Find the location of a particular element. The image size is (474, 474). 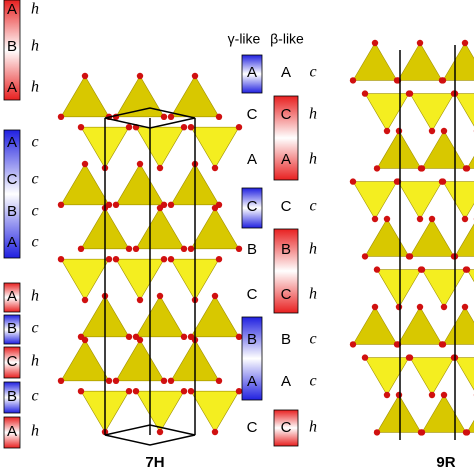

gamma-letter: C is located at coordinates (252, 206).